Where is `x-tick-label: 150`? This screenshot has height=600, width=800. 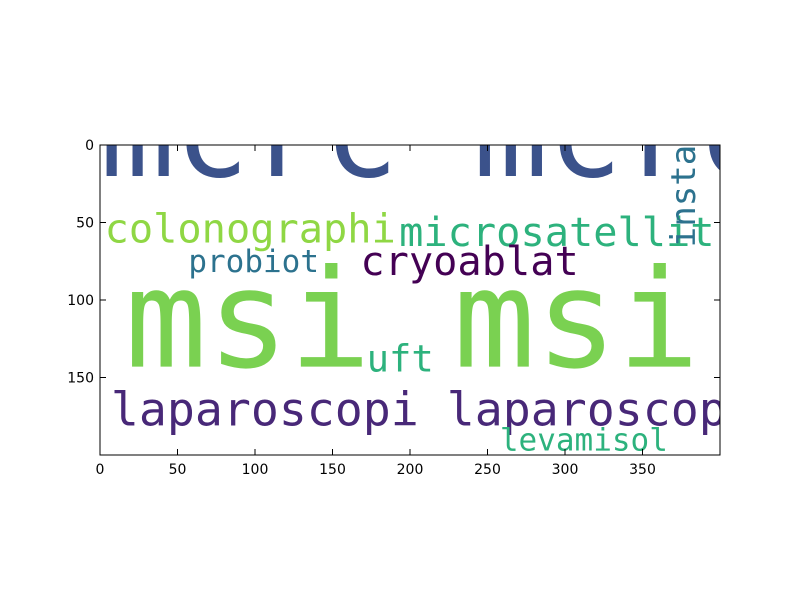 x-tick-label: 150 is located at coordinates (332, 470).